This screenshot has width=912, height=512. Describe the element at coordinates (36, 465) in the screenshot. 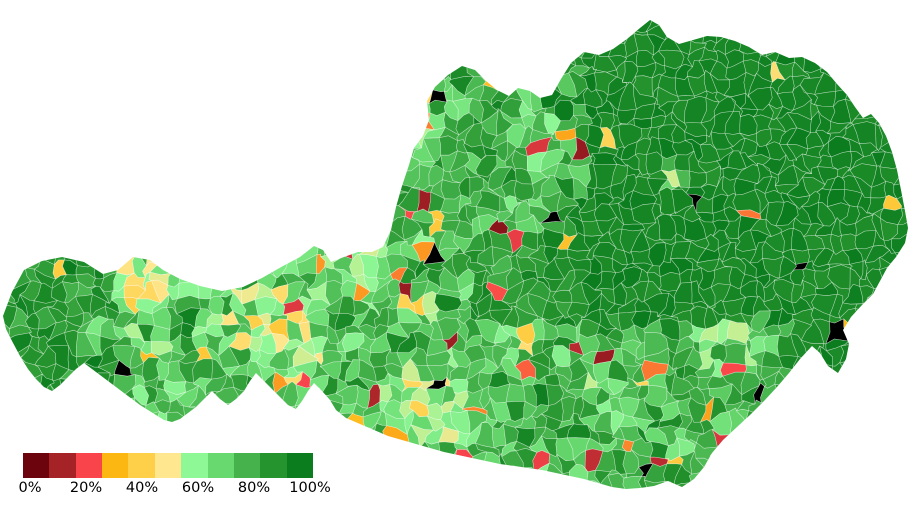

I see `legend-swatch` at that location.